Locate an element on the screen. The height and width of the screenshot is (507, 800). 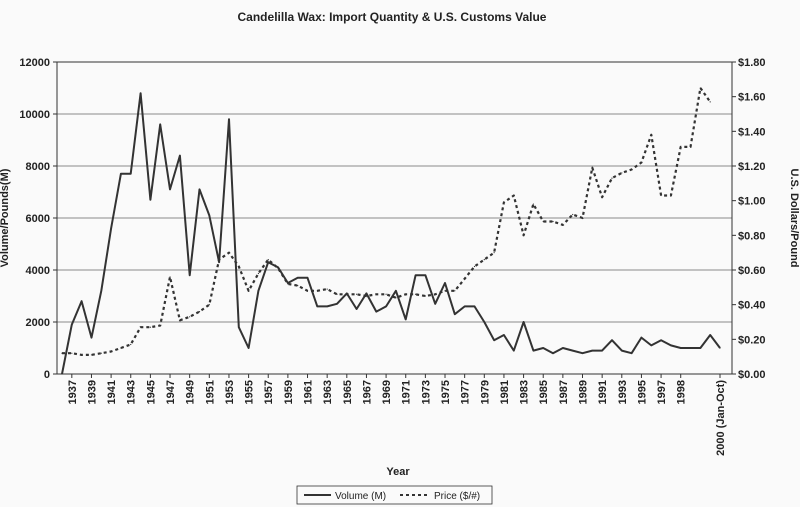
x-tick-label: 1937 is located at coordinates (73, 392).